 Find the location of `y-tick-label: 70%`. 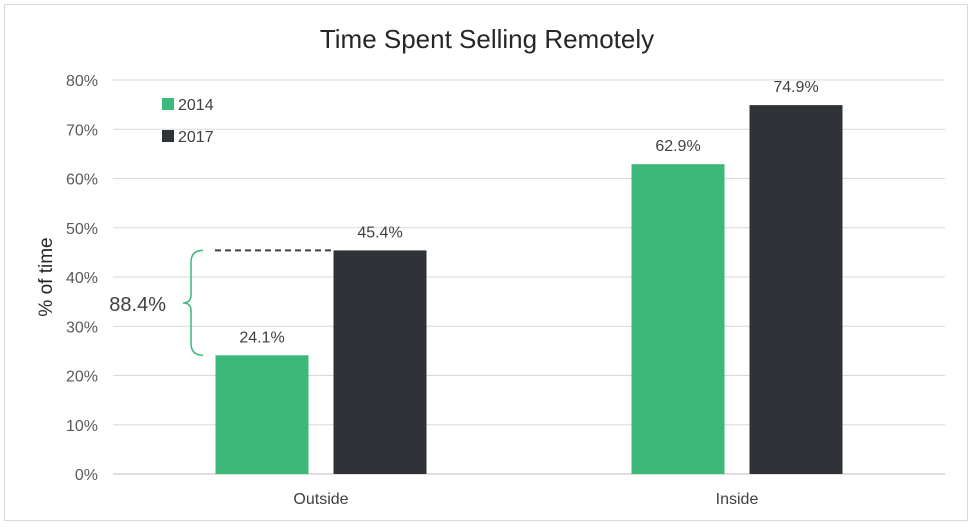

y-tick-label: 70% is located at coordinates (82, 130).